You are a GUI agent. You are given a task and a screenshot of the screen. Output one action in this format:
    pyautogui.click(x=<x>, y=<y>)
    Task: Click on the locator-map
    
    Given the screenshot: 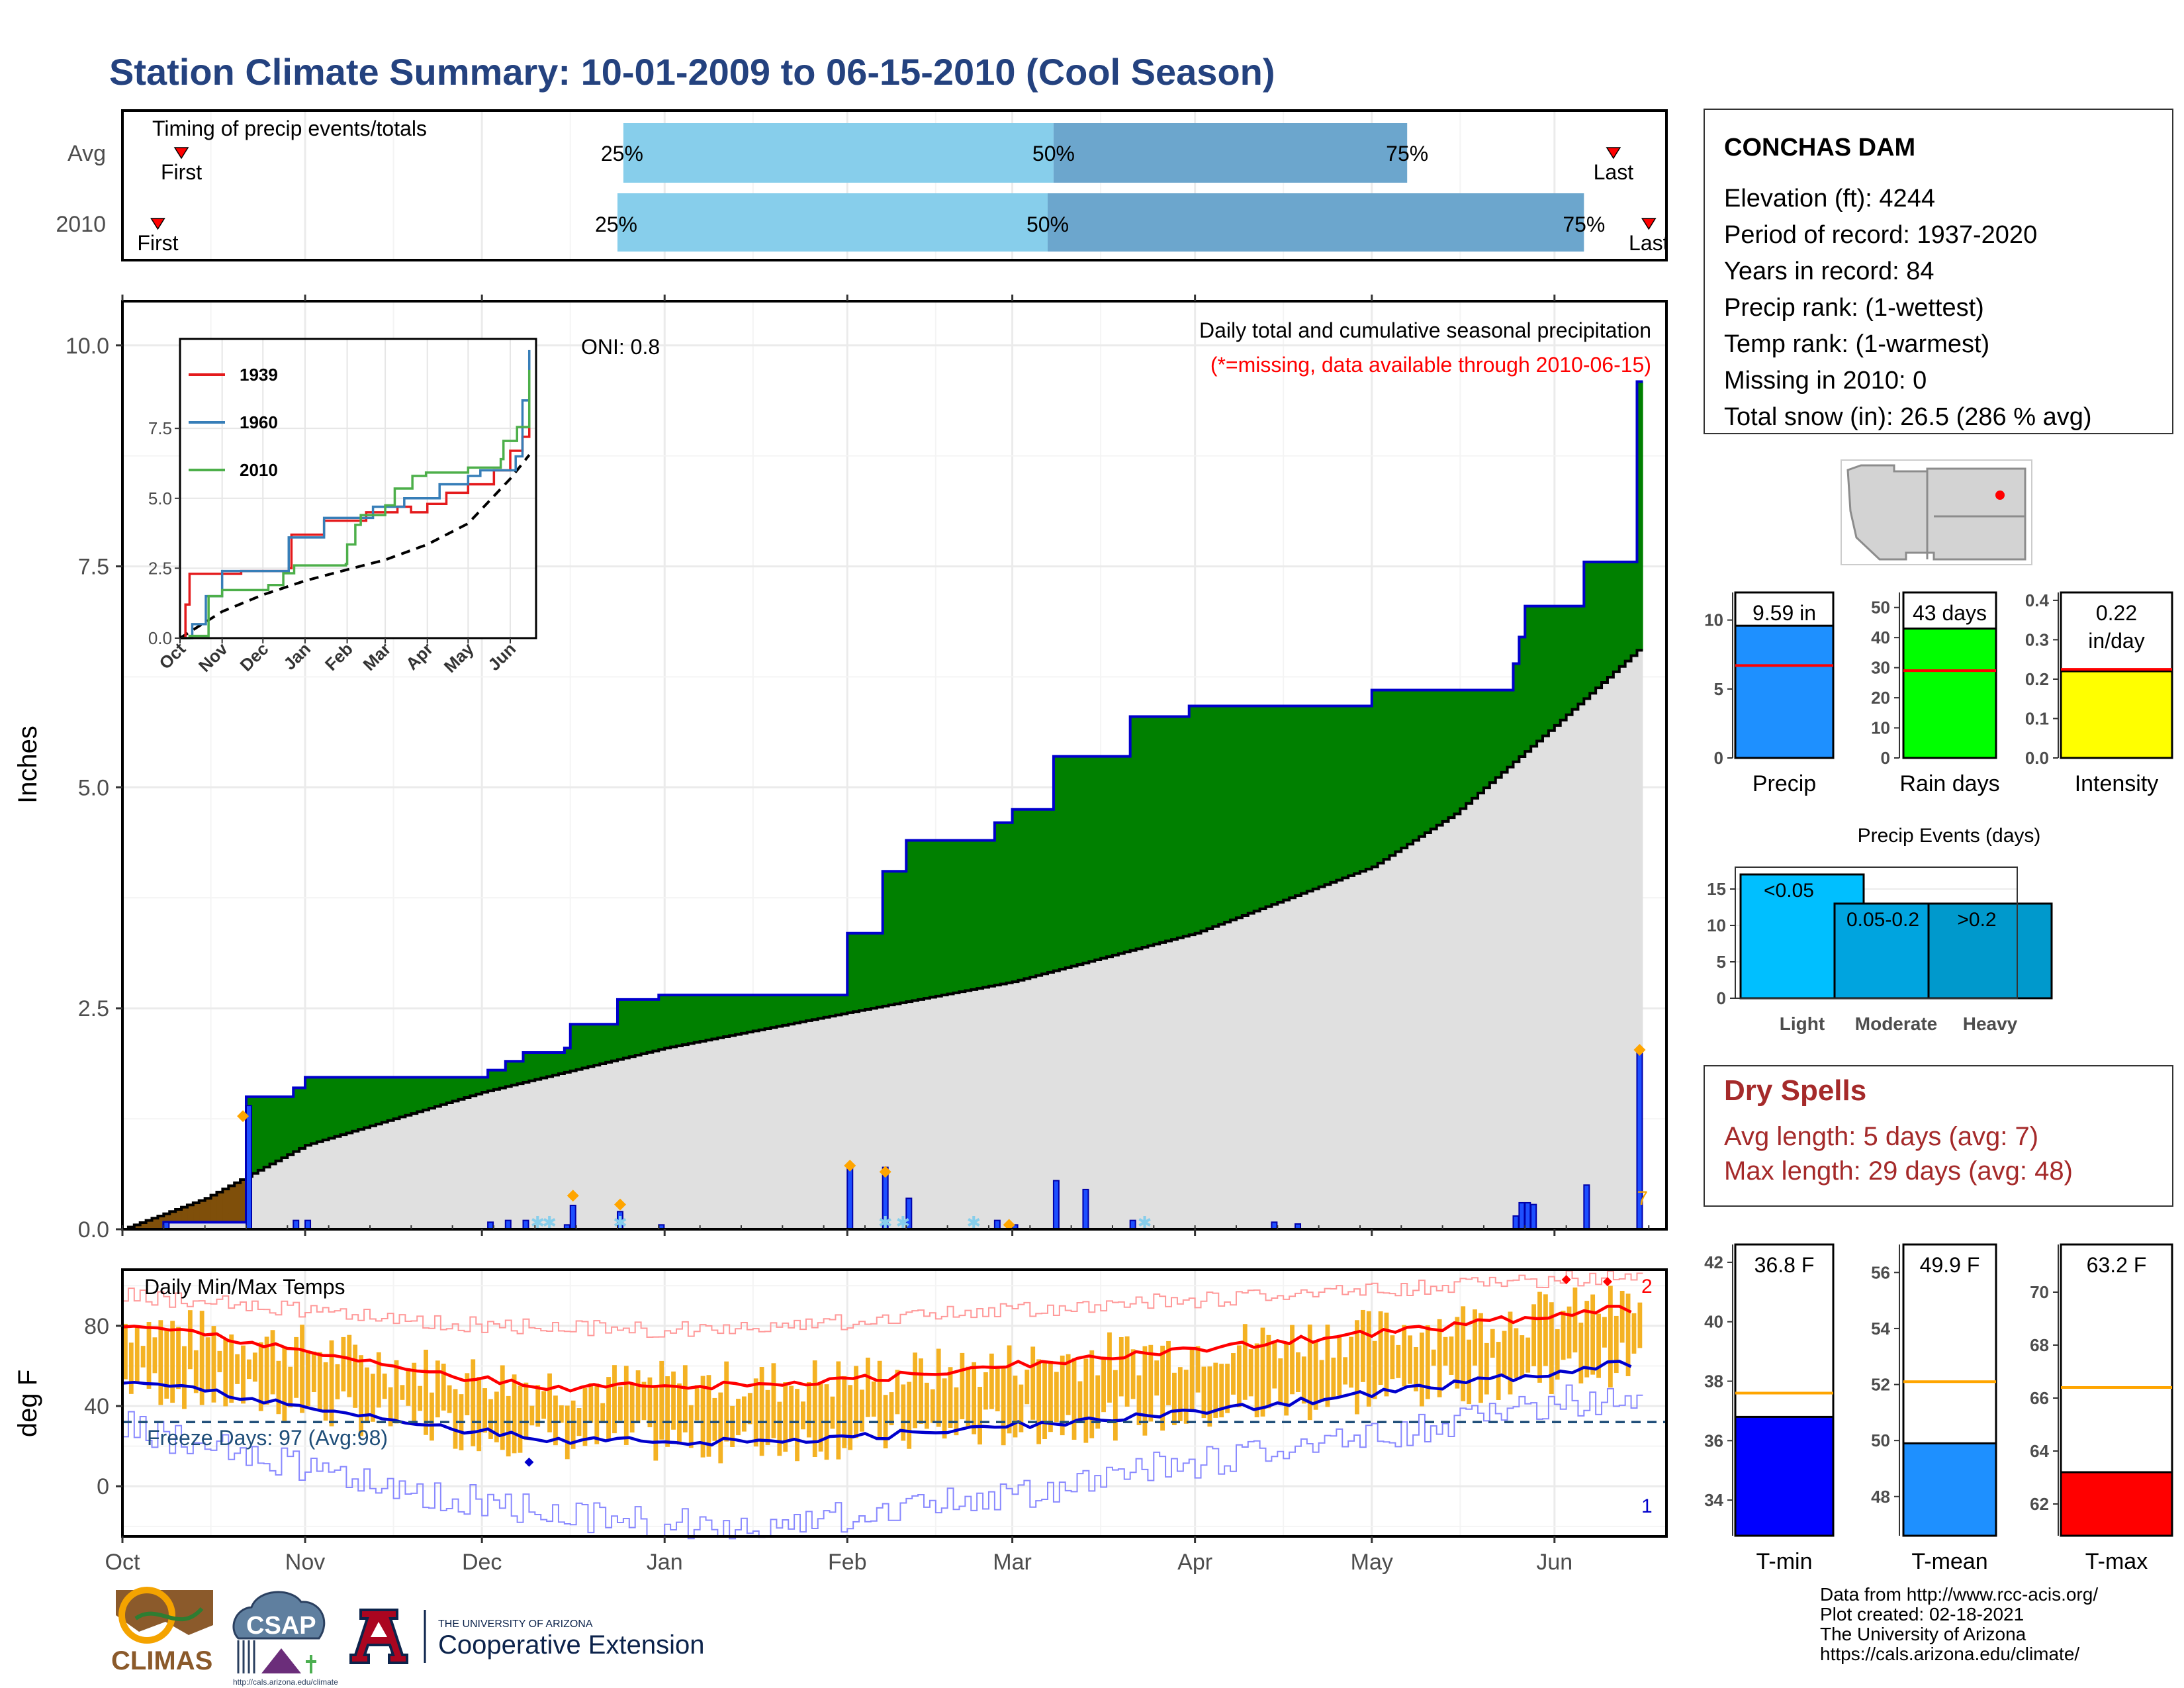 What is the action you would take?
    pyautogui.click(x=1937, y=512)
    